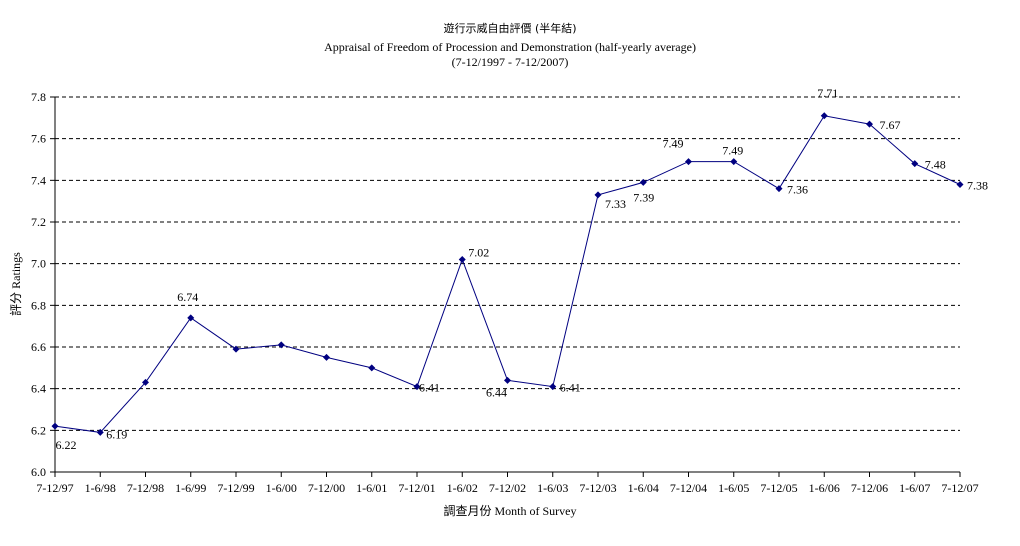 The width and height of the screenshot is (1020, 546). Describe the element at coordinates (54, 488) in the screenshot. I see `x-tick-label: 7-12/97` at that location.